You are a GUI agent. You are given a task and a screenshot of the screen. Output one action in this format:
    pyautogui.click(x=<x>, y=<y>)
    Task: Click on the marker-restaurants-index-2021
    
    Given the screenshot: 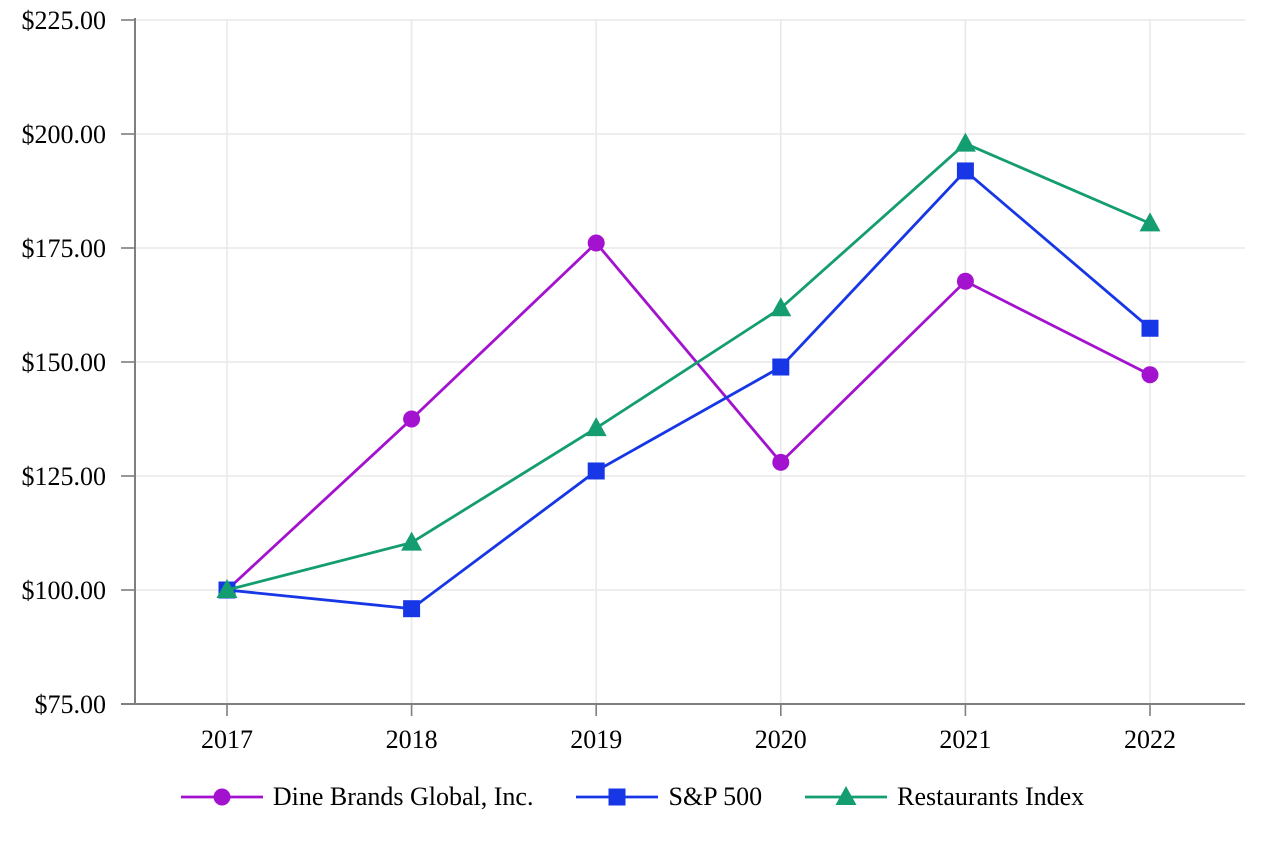 What is the action you would take?
    pyautogui.click(x=965, y=142)
    